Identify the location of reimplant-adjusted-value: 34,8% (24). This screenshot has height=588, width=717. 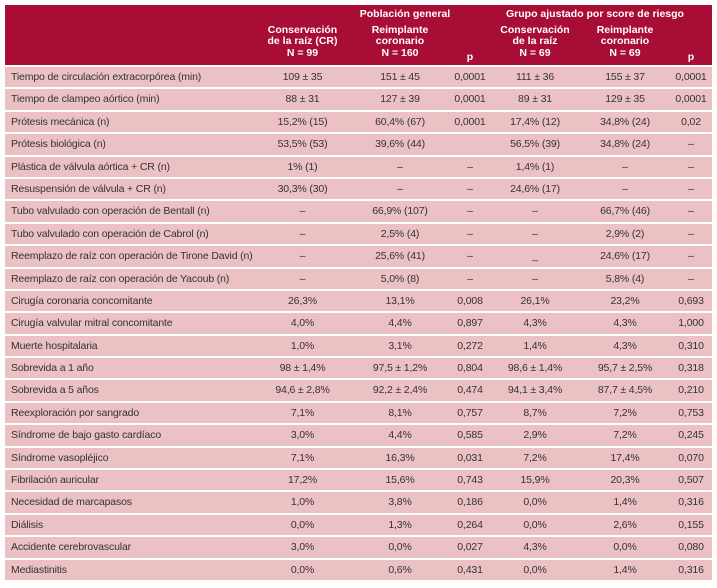
(625, 144).